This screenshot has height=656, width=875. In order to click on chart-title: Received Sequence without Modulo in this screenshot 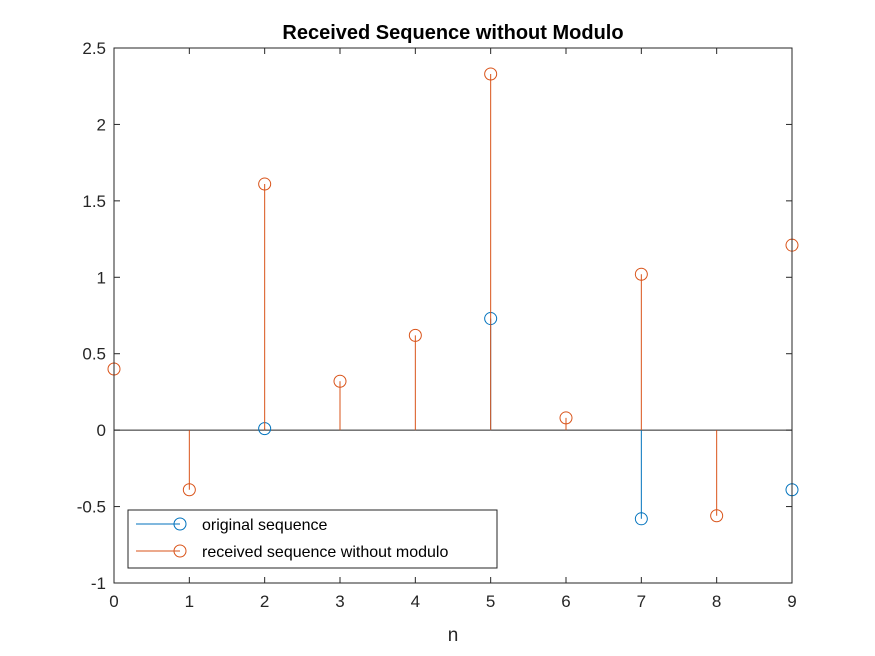, I will do `click(452, 33)`.